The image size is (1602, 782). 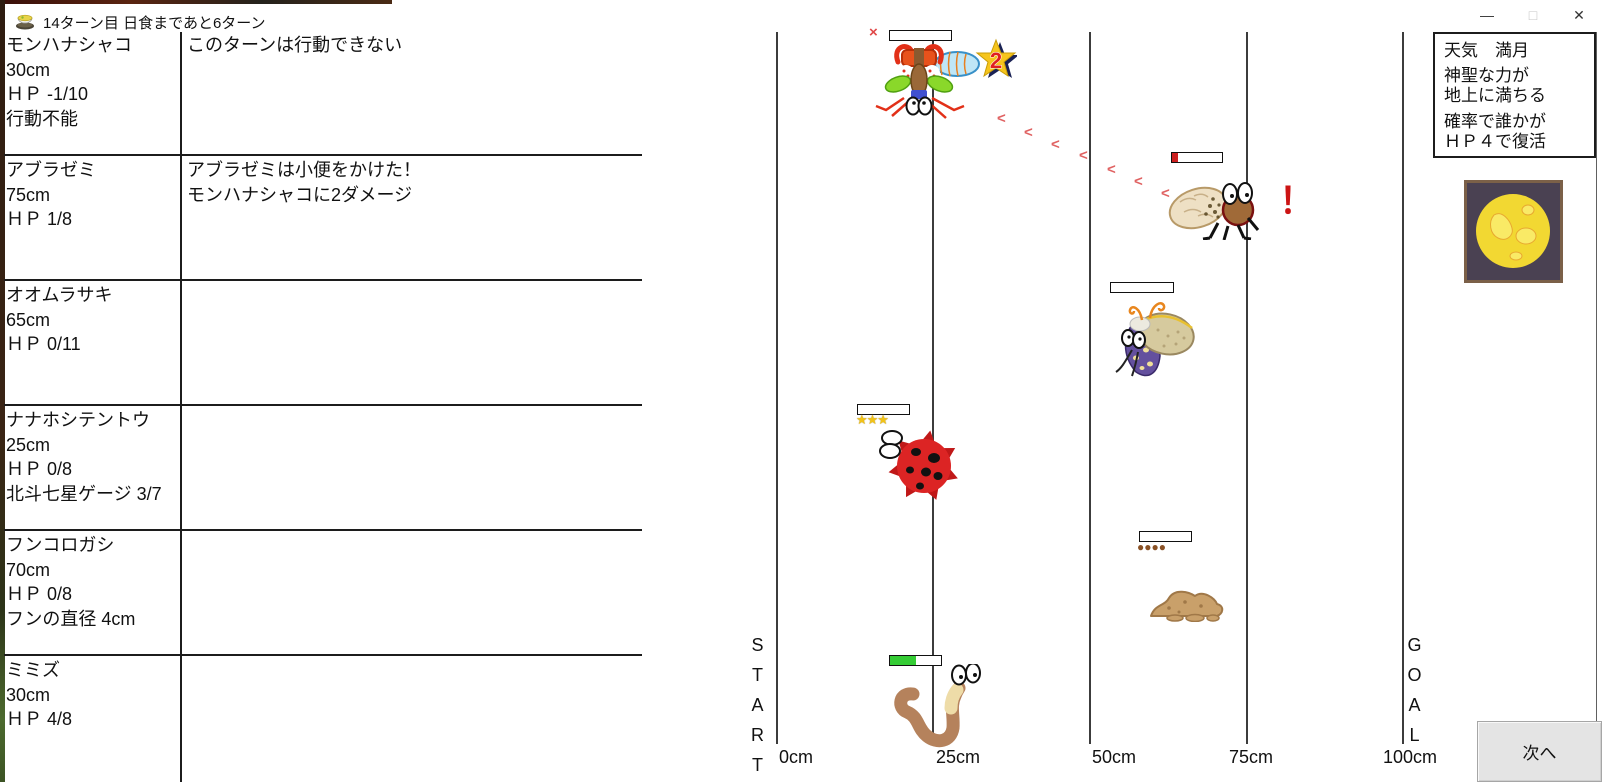 What do you see at coordinates (1251, 757) in the screenshot?
I see `tick-75cm: 75cm` at bounding box center [1251, 757].